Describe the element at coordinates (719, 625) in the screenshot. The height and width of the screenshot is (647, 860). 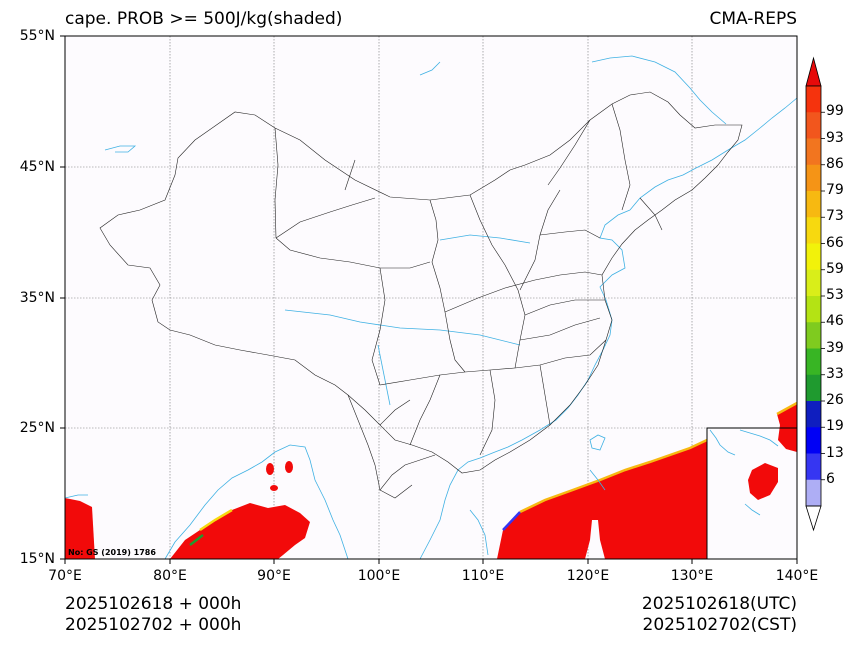
I see `valid-time-cst: 2025102702(CST)` at that location.